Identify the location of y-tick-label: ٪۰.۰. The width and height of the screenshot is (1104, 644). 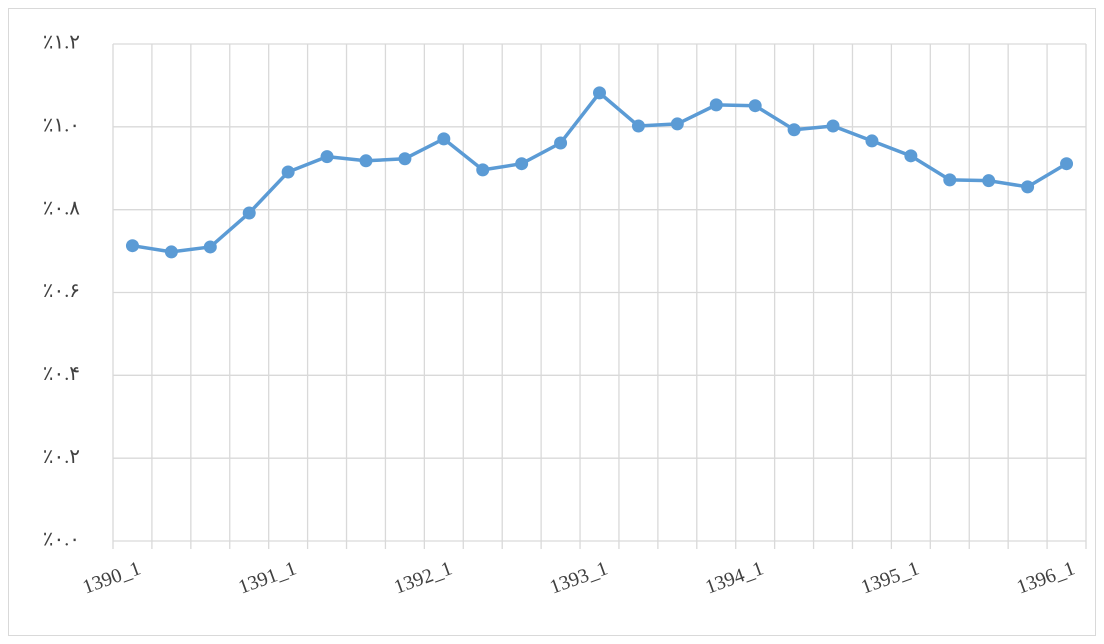
(61, 540).